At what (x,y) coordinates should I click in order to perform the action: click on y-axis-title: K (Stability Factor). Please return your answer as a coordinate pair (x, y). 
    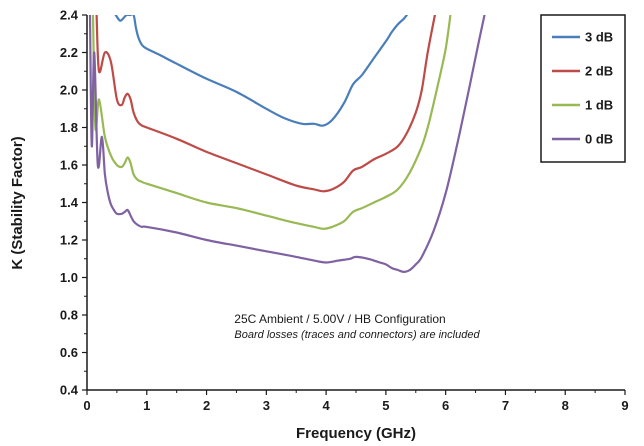
    Looking at the image, I should click on (17, 202).